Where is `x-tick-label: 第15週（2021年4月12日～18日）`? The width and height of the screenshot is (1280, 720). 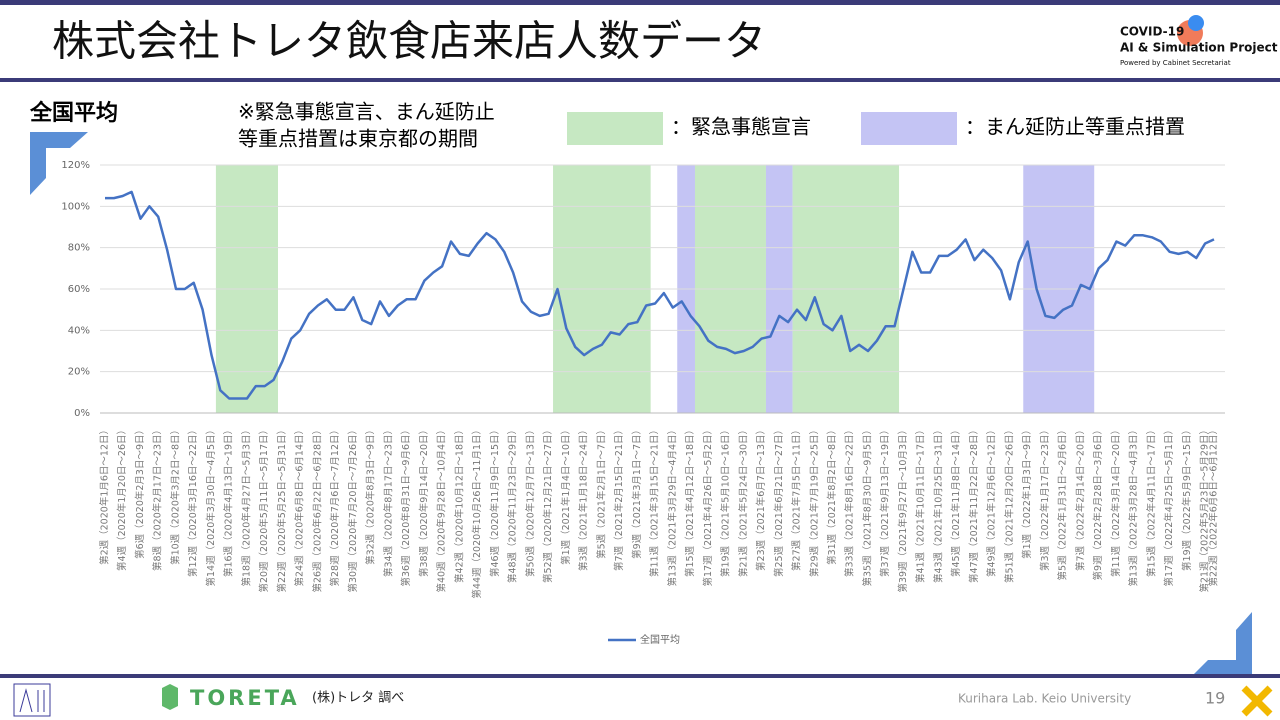 x-tick-label: 第15週（2021年4月12日～18日） is located at coordinates (690, 501).